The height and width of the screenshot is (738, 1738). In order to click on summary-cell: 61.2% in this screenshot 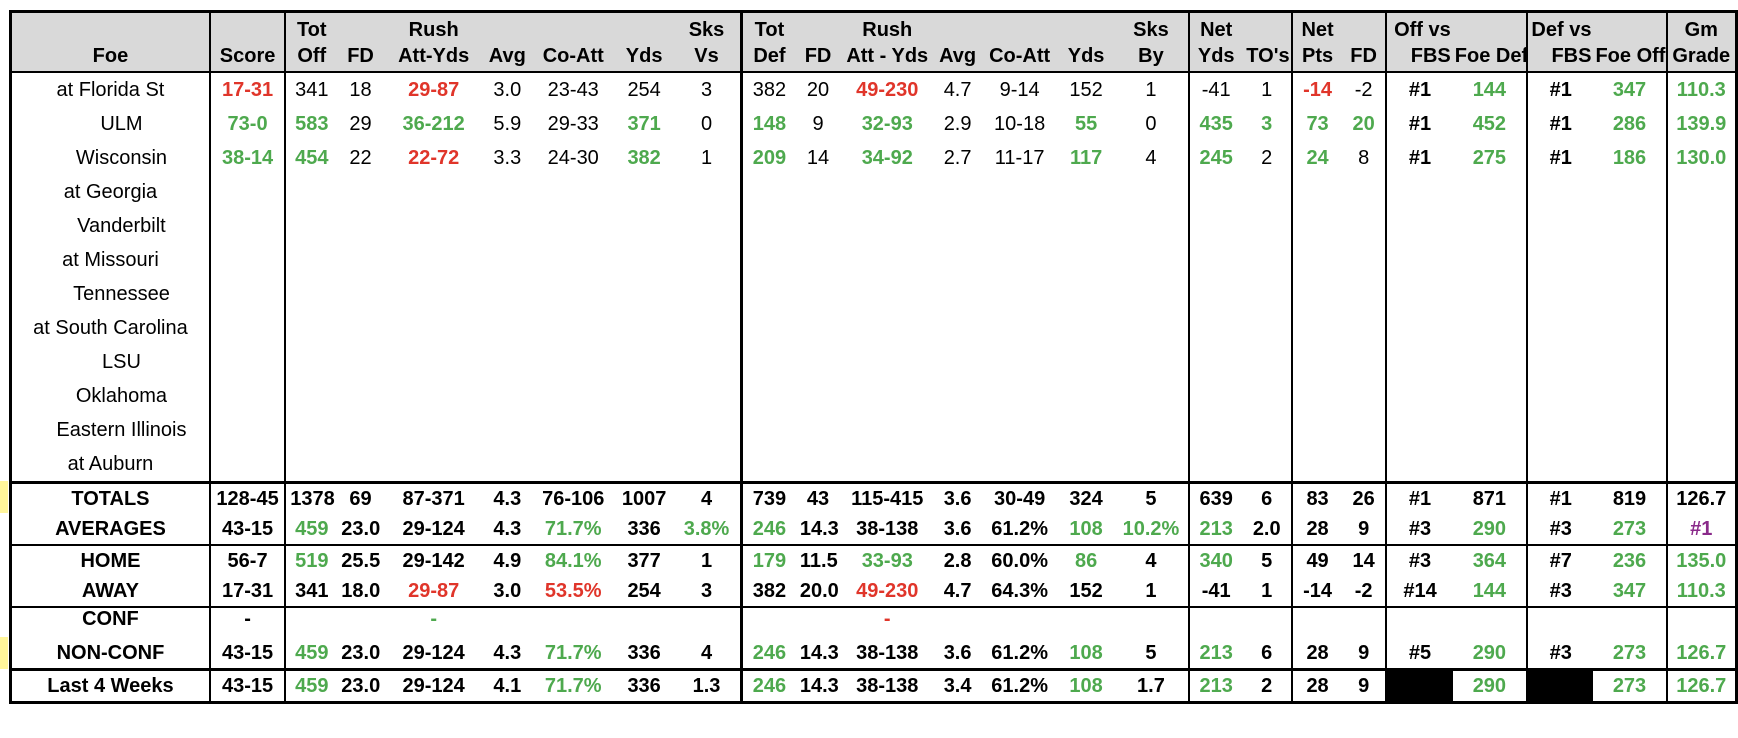, I will do `click(1019, 654)`.